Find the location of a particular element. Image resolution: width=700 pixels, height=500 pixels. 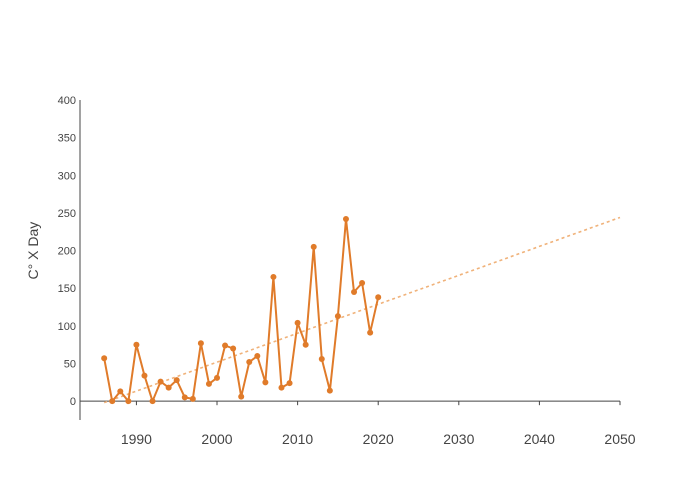

y-axis: 0 50 100 150 200 250 300 350 400 is located at coordinates (69, 257).